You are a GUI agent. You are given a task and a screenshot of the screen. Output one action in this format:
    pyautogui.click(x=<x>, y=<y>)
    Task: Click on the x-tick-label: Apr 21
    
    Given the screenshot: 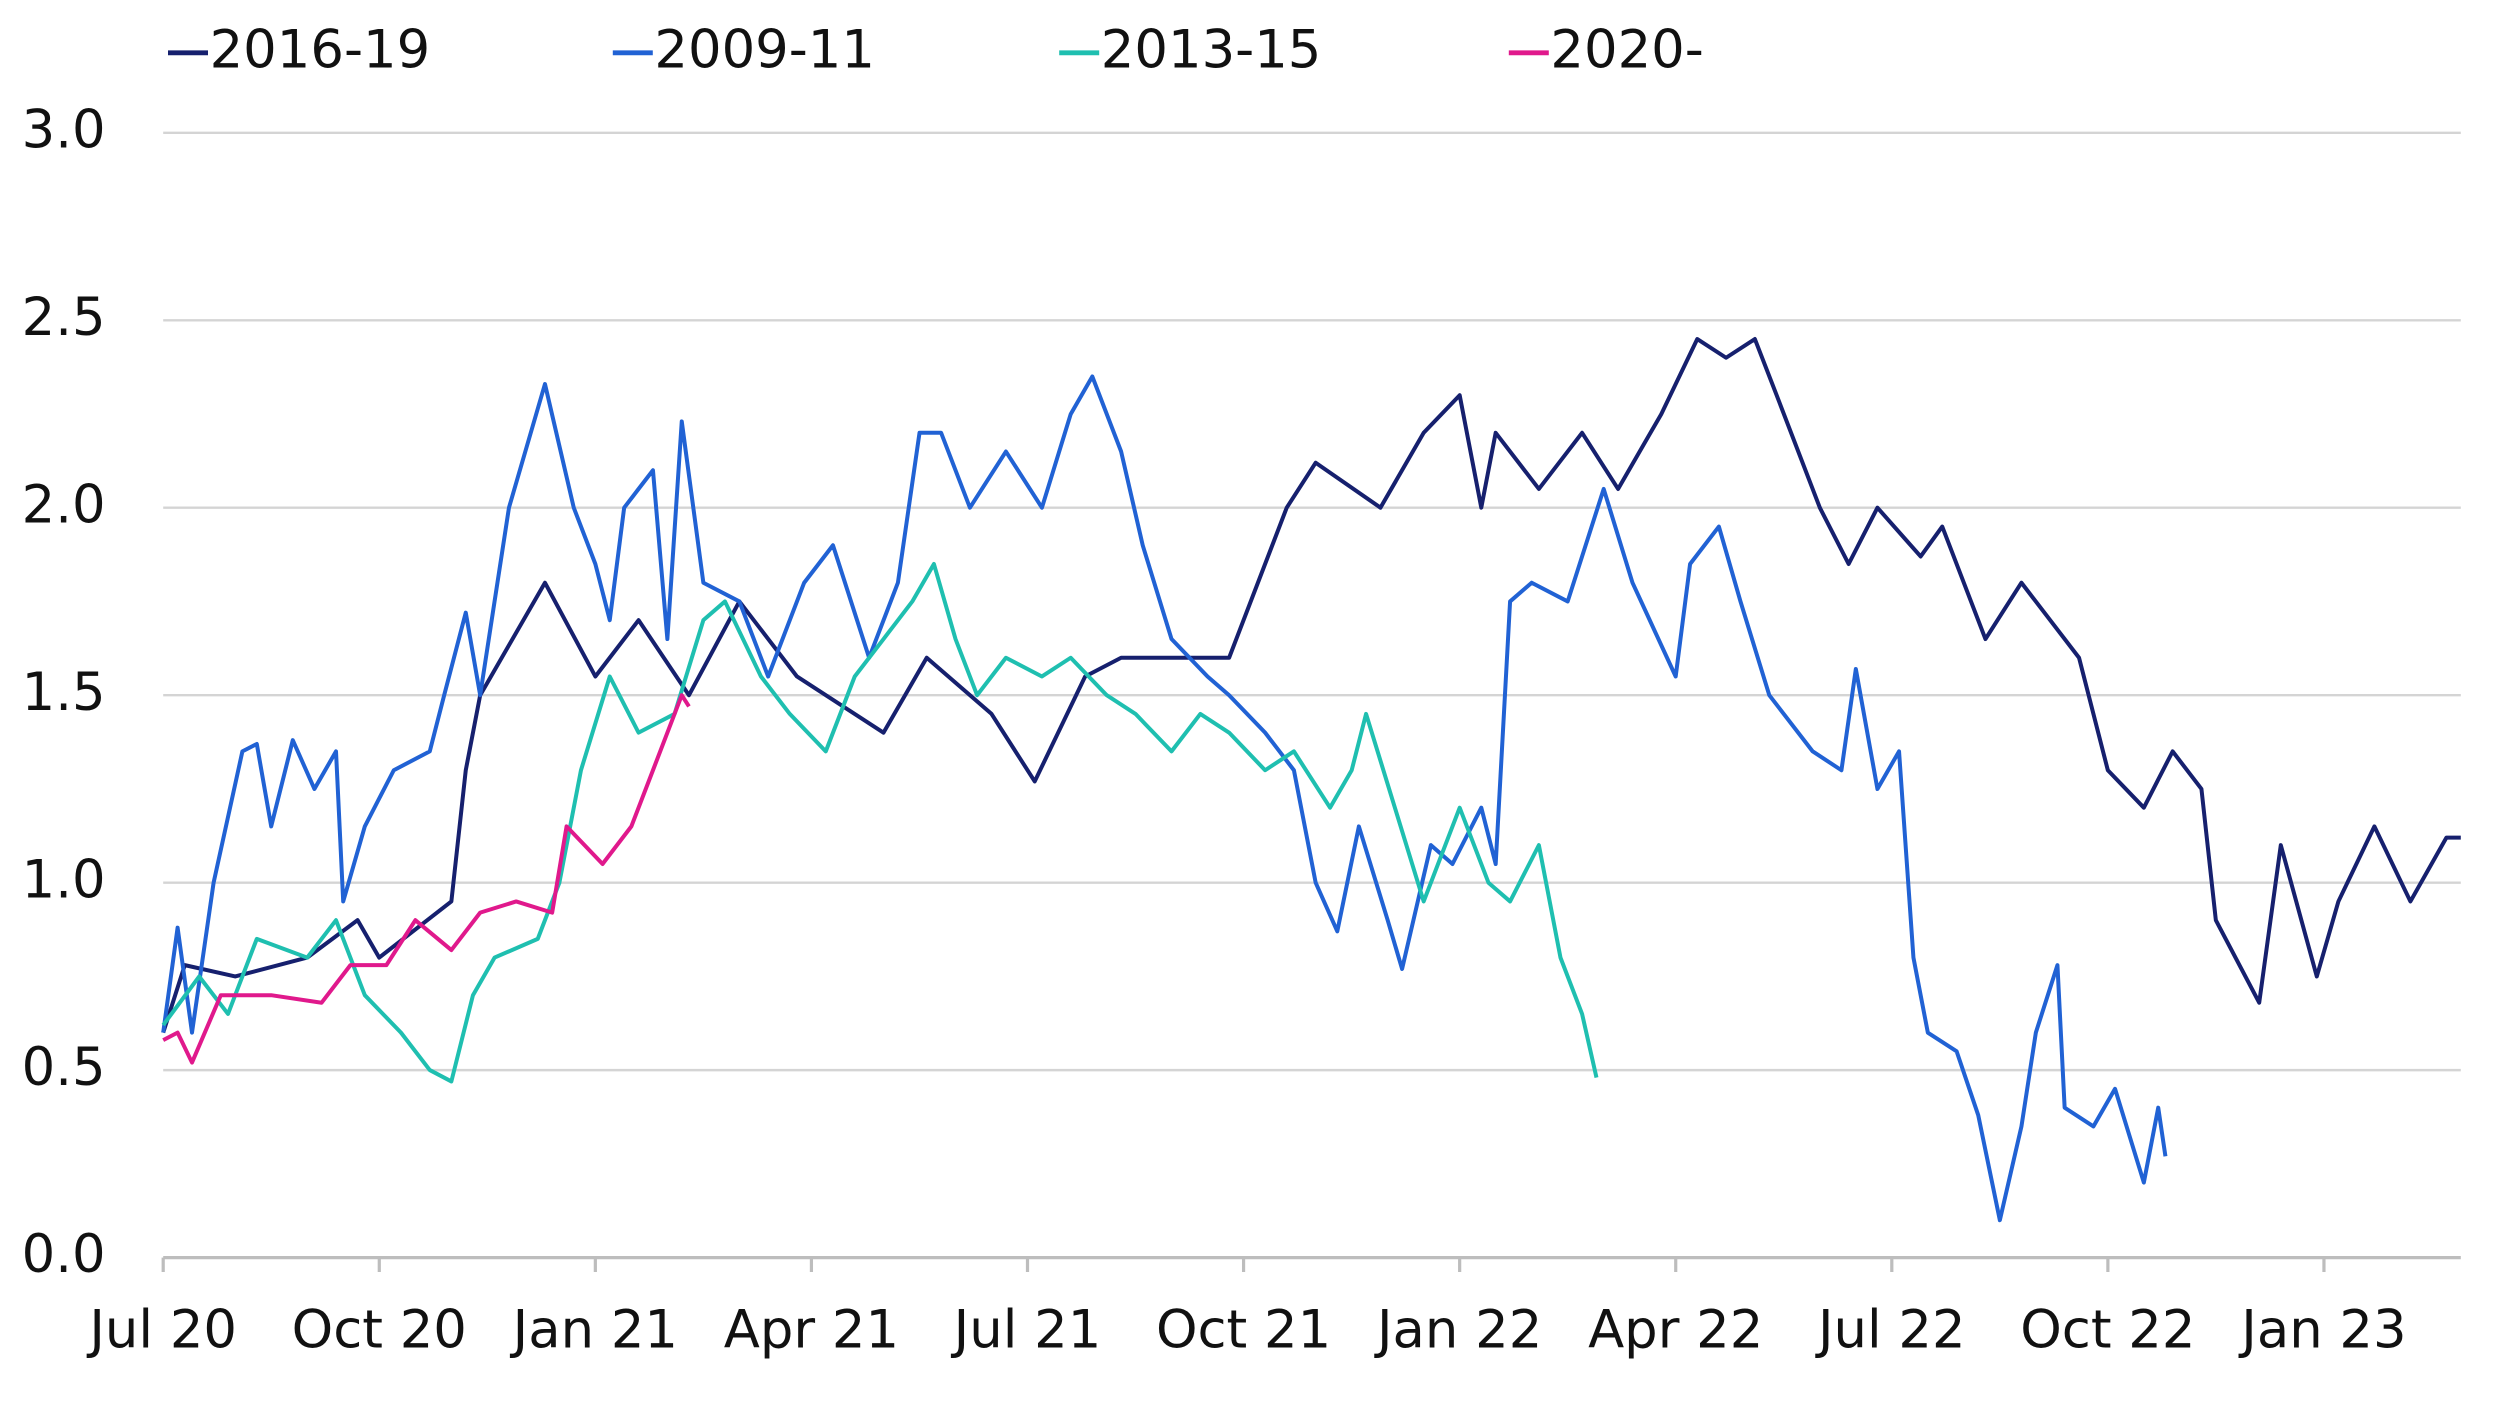 What is the action you would take?
    pyautogui.click(x=811, y=1329)
    